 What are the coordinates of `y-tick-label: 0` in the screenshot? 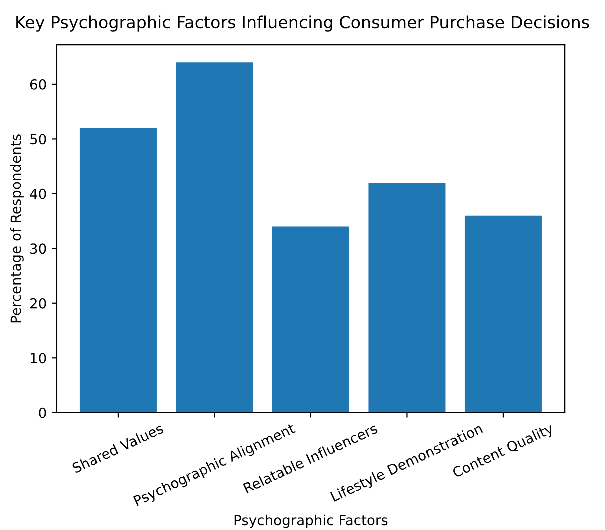 It's located at (42, 413).